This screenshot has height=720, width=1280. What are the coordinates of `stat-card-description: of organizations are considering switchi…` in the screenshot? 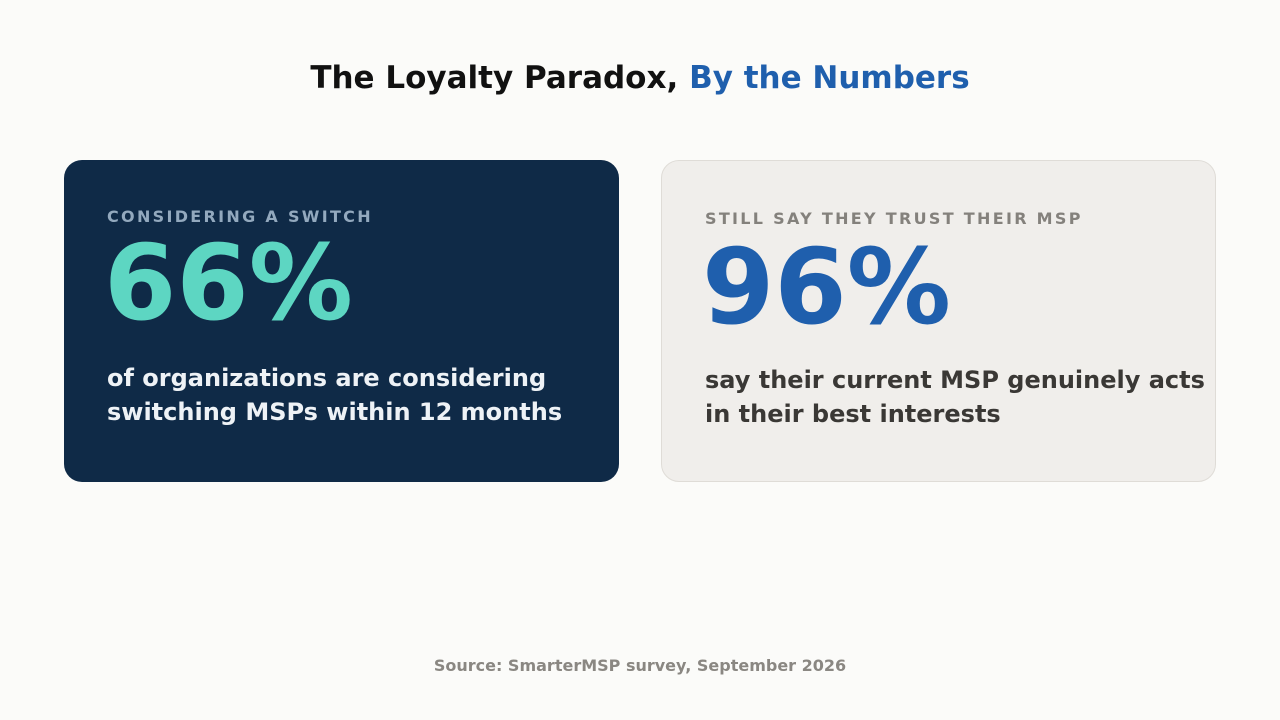 It's located at (335, 395).